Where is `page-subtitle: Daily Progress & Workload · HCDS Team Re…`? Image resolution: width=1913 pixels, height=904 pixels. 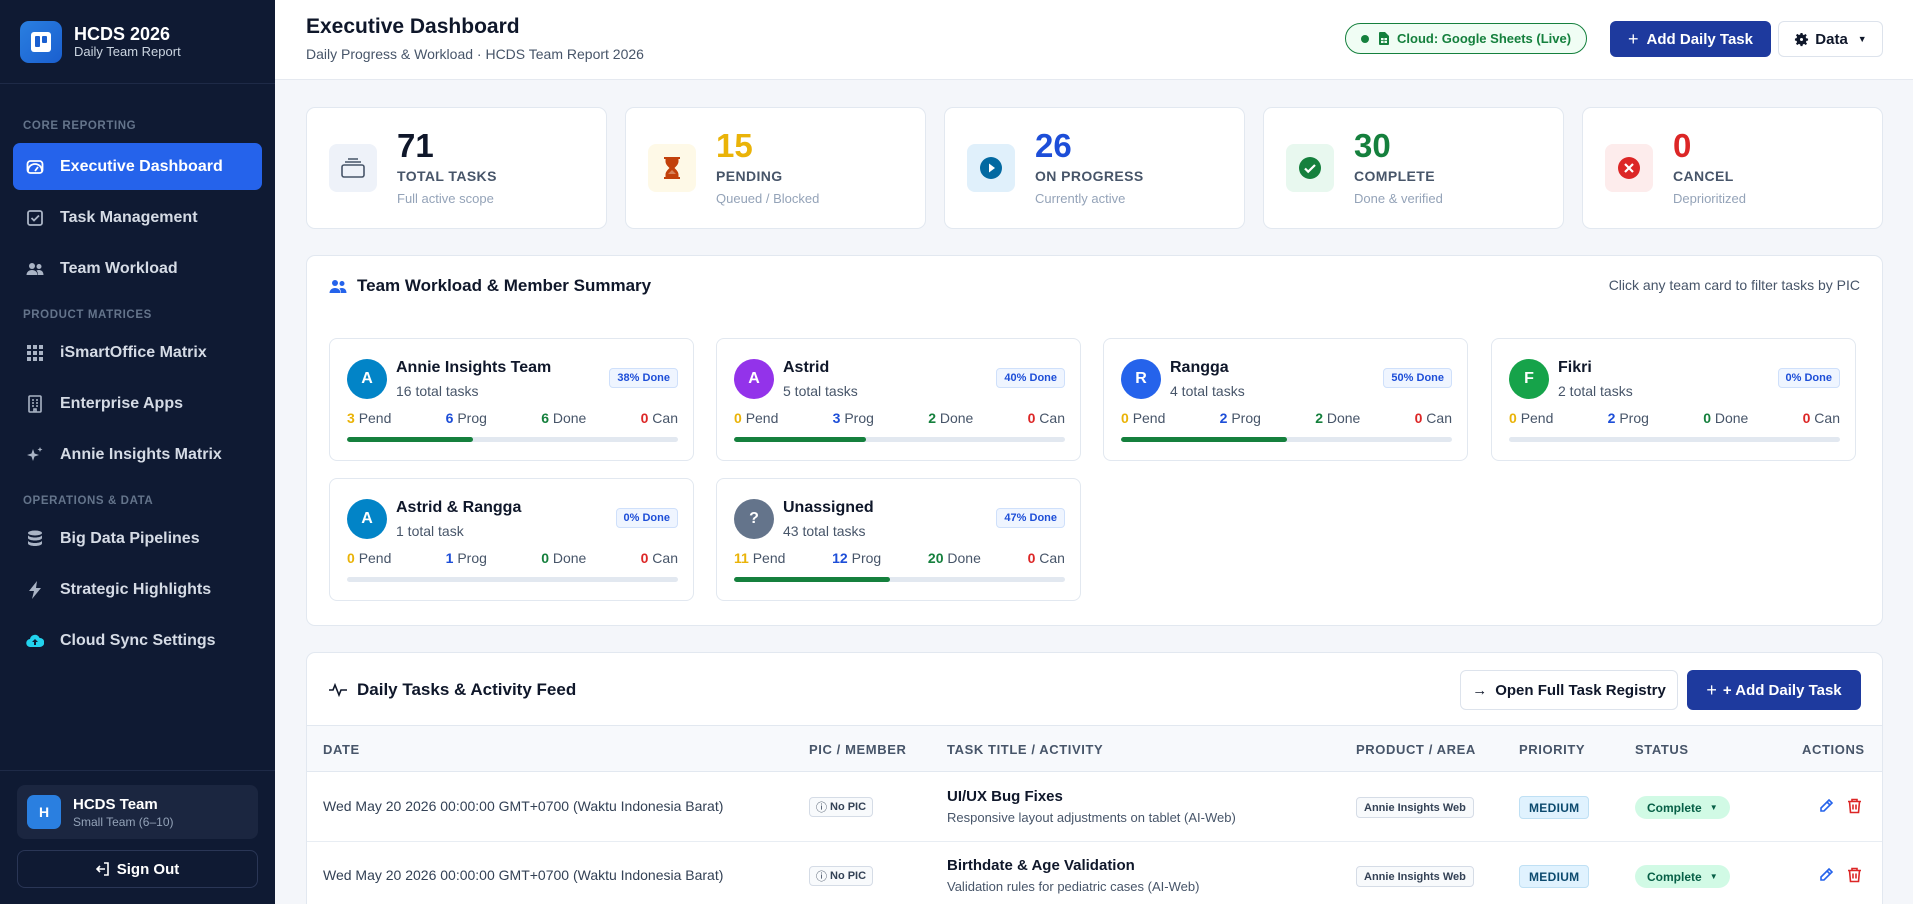 page-subtitle: Daily Progress & Workload · HCDS Team Re… is located at coordinates (475, 54).